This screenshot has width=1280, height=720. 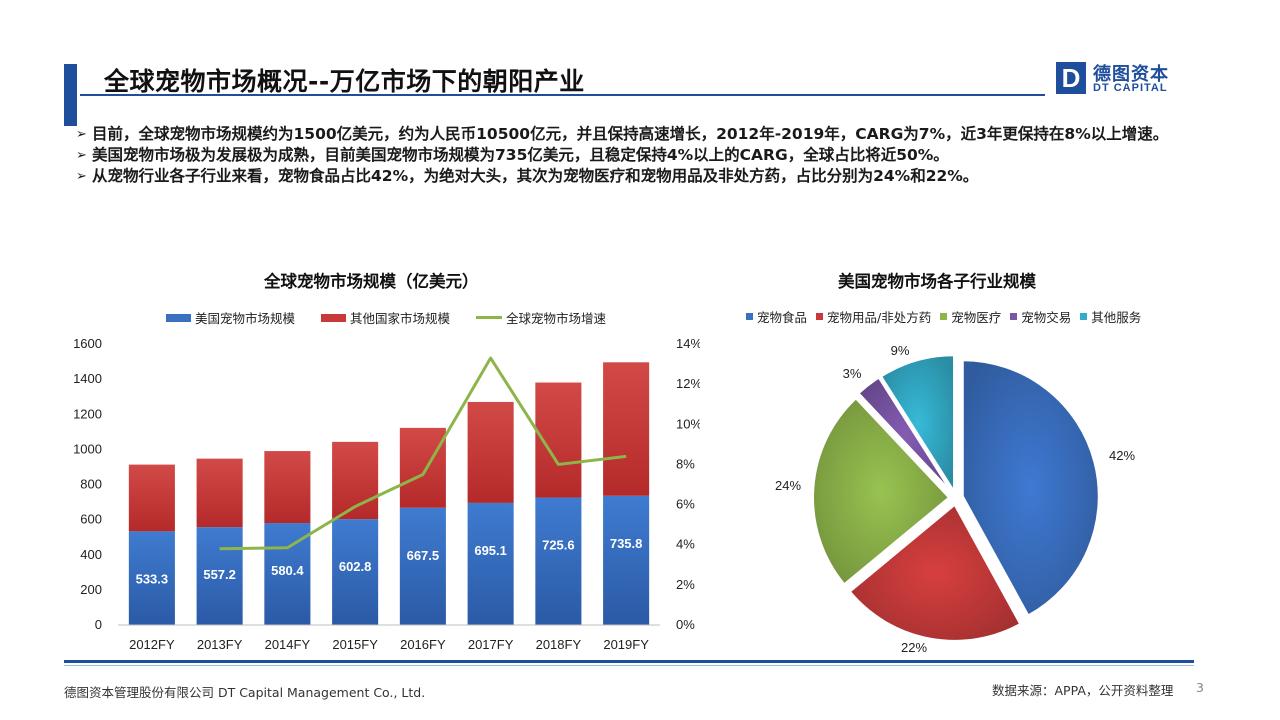 I want to click on x-axis-tick-label: 2013FY, so click(x=220, y=644).